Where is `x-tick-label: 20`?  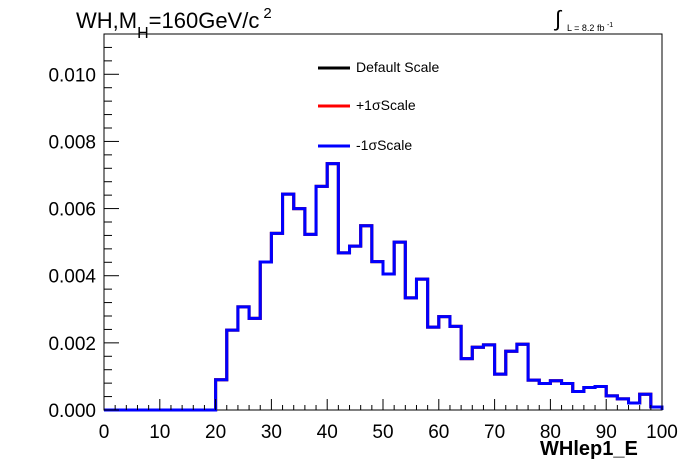 x-tick-label: 20 is located at coordinates (215, 432).